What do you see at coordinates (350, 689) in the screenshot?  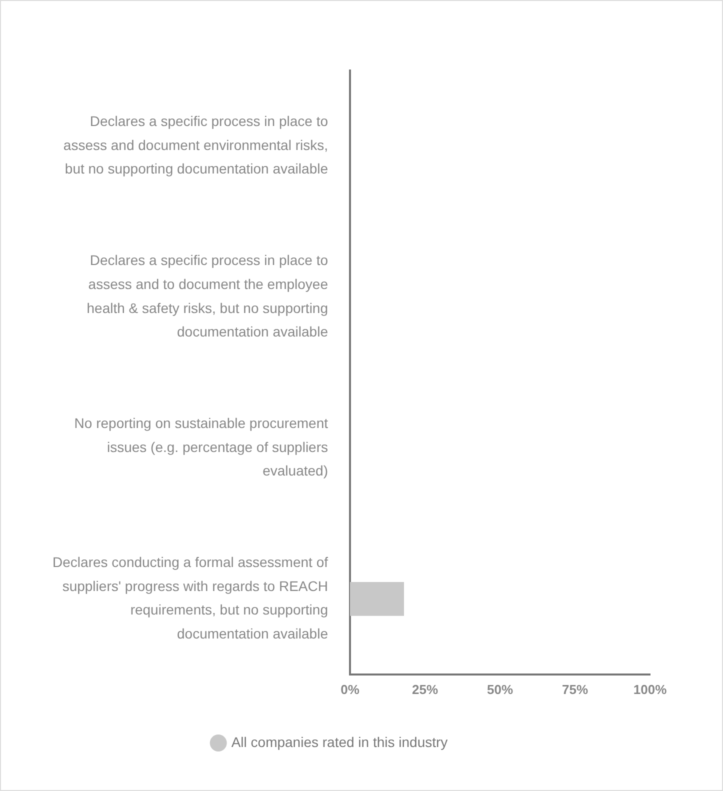 I see `x-tick-label: 0%` at bounding box center [350, 689].